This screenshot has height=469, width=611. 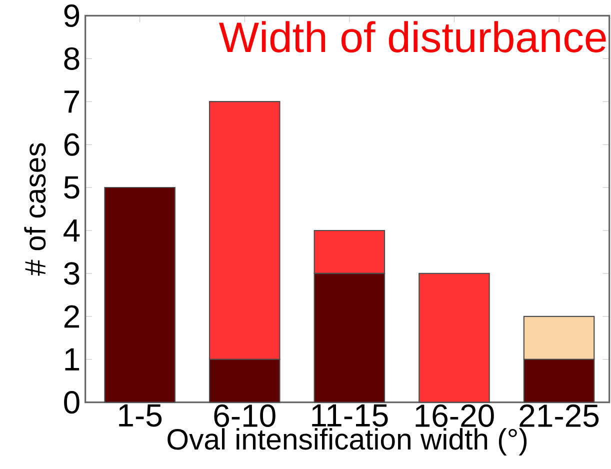 I want to click on x-tick-label: 1-5, so click(x=140, y=415).